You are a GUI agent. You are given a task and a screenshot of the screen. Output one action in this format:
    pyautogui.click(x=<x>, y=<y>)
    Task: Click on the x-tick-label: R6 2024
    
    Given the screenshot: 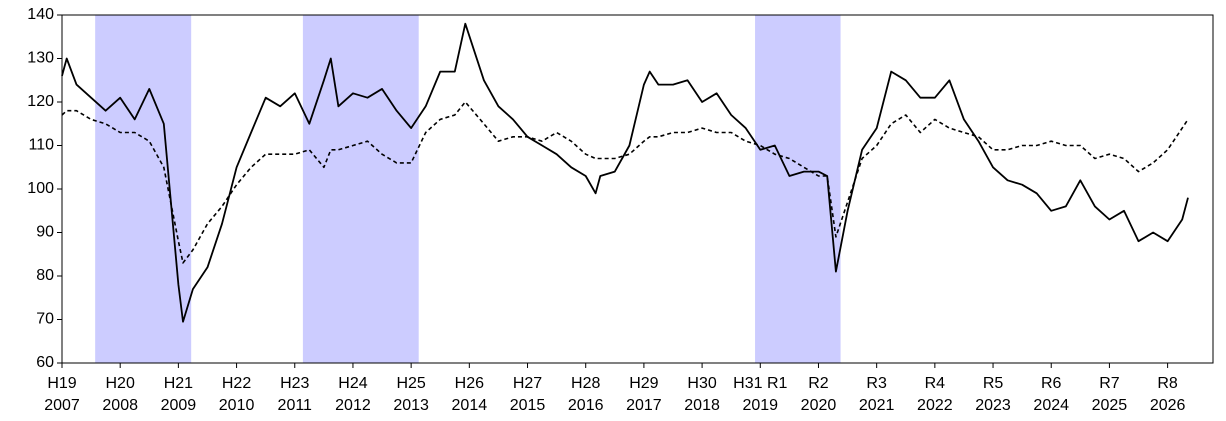 What is the action you would take?
    pyautogui.click(x=1051, y=394)
    